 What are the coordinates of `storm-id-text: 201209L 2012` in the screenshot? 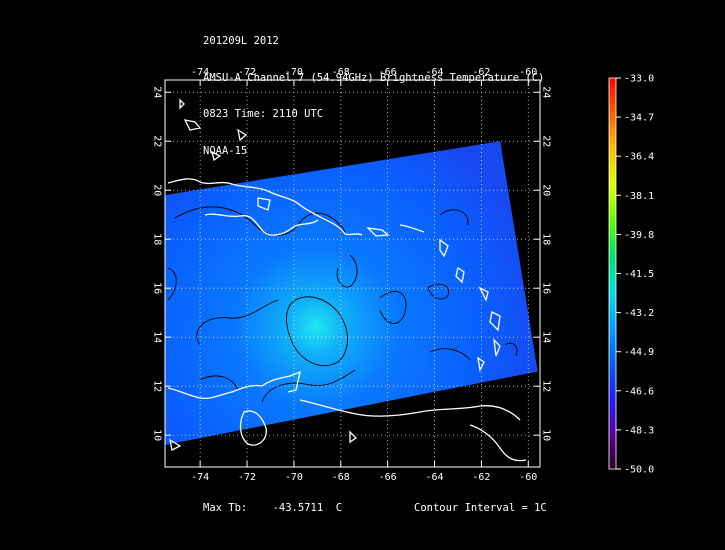 It's located at (241, 41).